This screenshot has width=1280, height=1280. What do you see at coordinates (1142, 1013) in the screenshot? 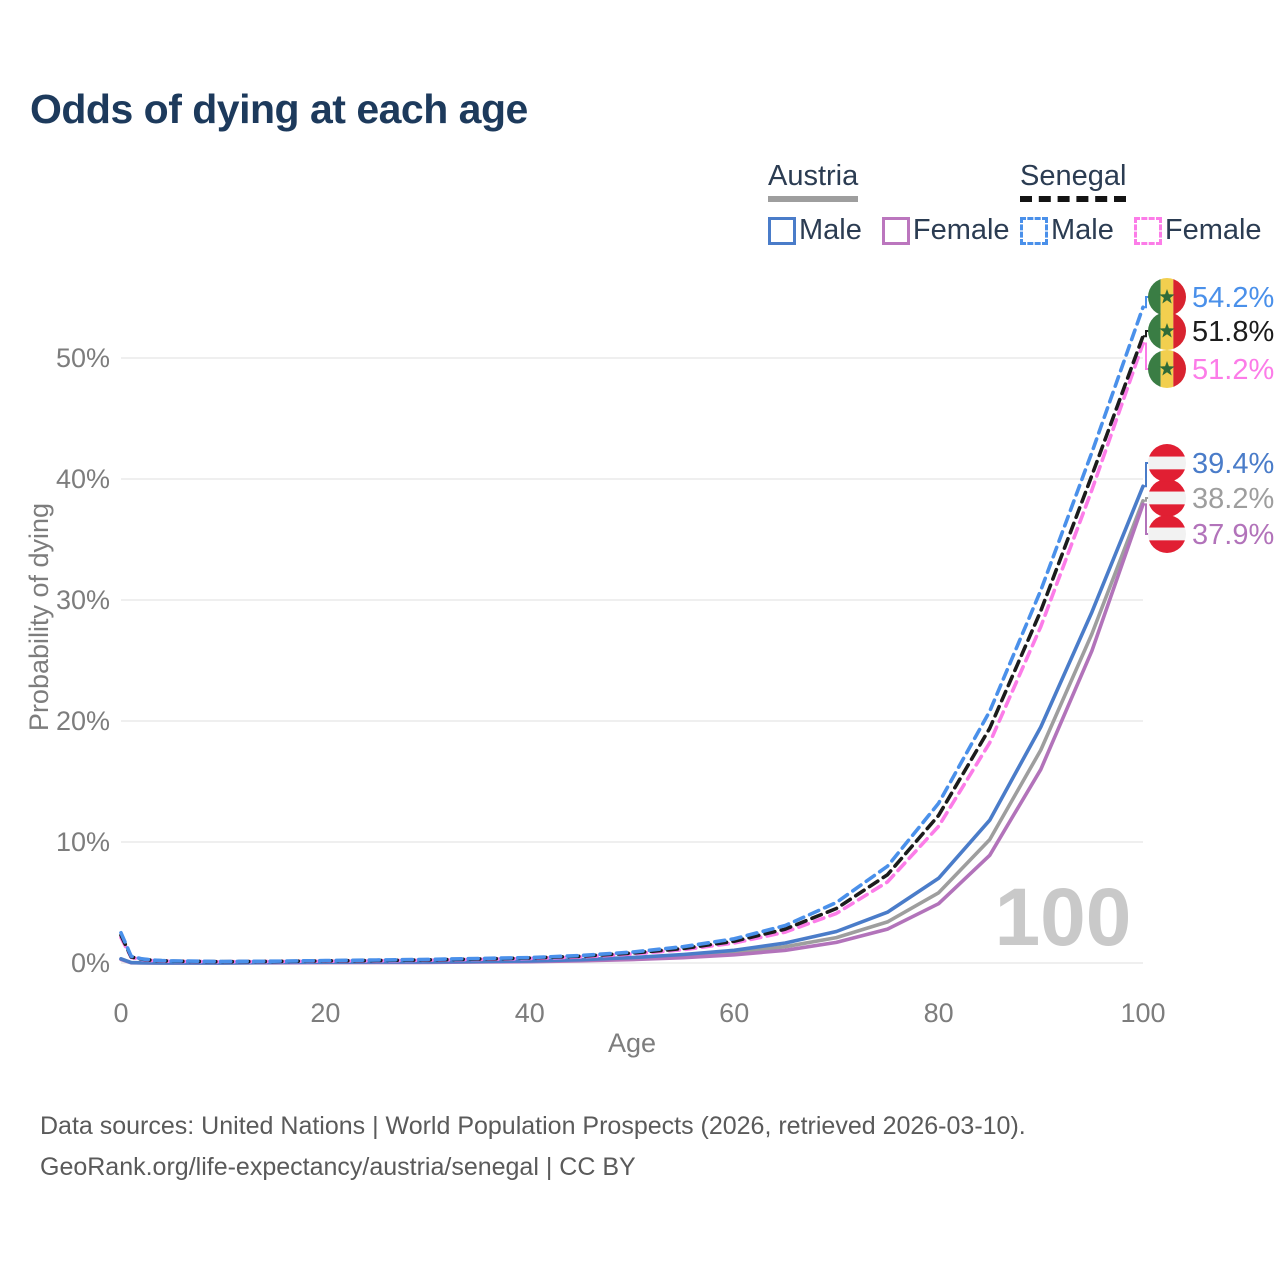
I see `x-tick-100: 100` at bounding box center [1142, 1013].